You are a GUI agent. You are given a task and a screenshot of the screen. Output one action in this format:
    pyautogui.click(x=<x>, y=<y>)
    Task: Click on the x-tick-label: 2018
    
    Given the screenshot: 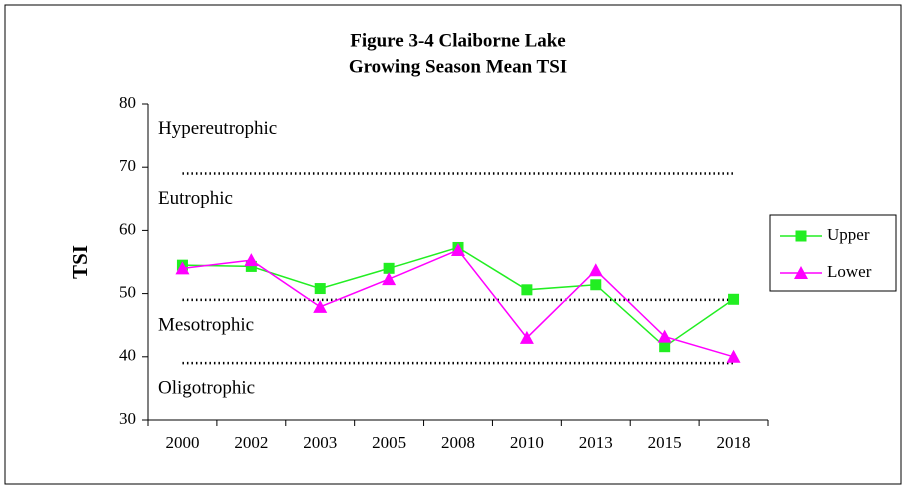 What is the action you would take?
    pyautogui.click(x=734, y=442)
    